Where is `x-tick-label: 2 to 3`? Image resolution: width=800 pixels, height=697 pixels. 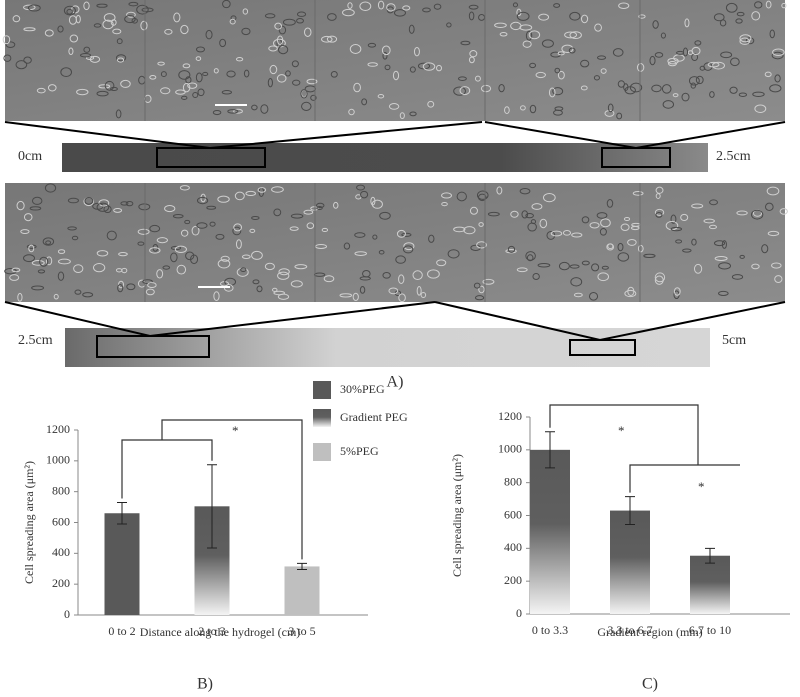 x-tick-label: 2 to 3 is located at coordinates (211, 631).